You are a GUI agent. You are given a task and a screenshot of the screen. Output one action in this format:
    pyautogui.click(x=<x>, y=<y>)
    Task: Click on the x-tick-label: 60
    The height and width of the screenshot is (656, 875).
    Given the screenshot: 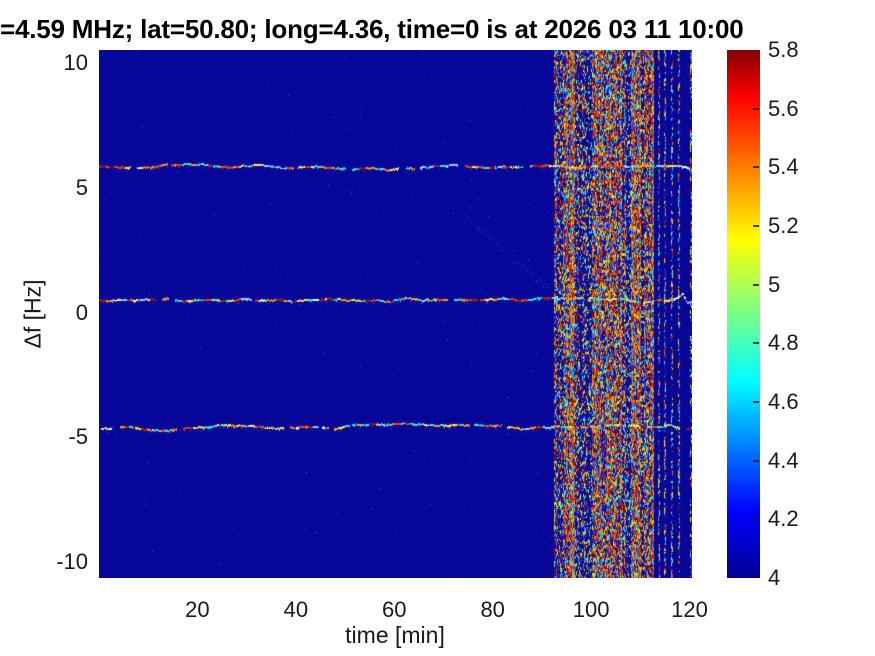 What is the action you would take?
    pyautogui.click(x=394, y=609)
    